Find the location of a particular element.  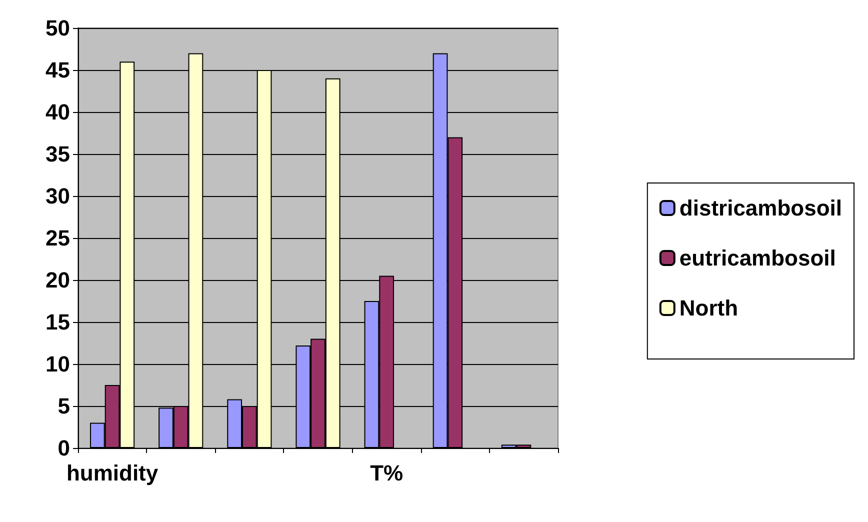

x-tick-label: T% is located at coordinates (387, 473).